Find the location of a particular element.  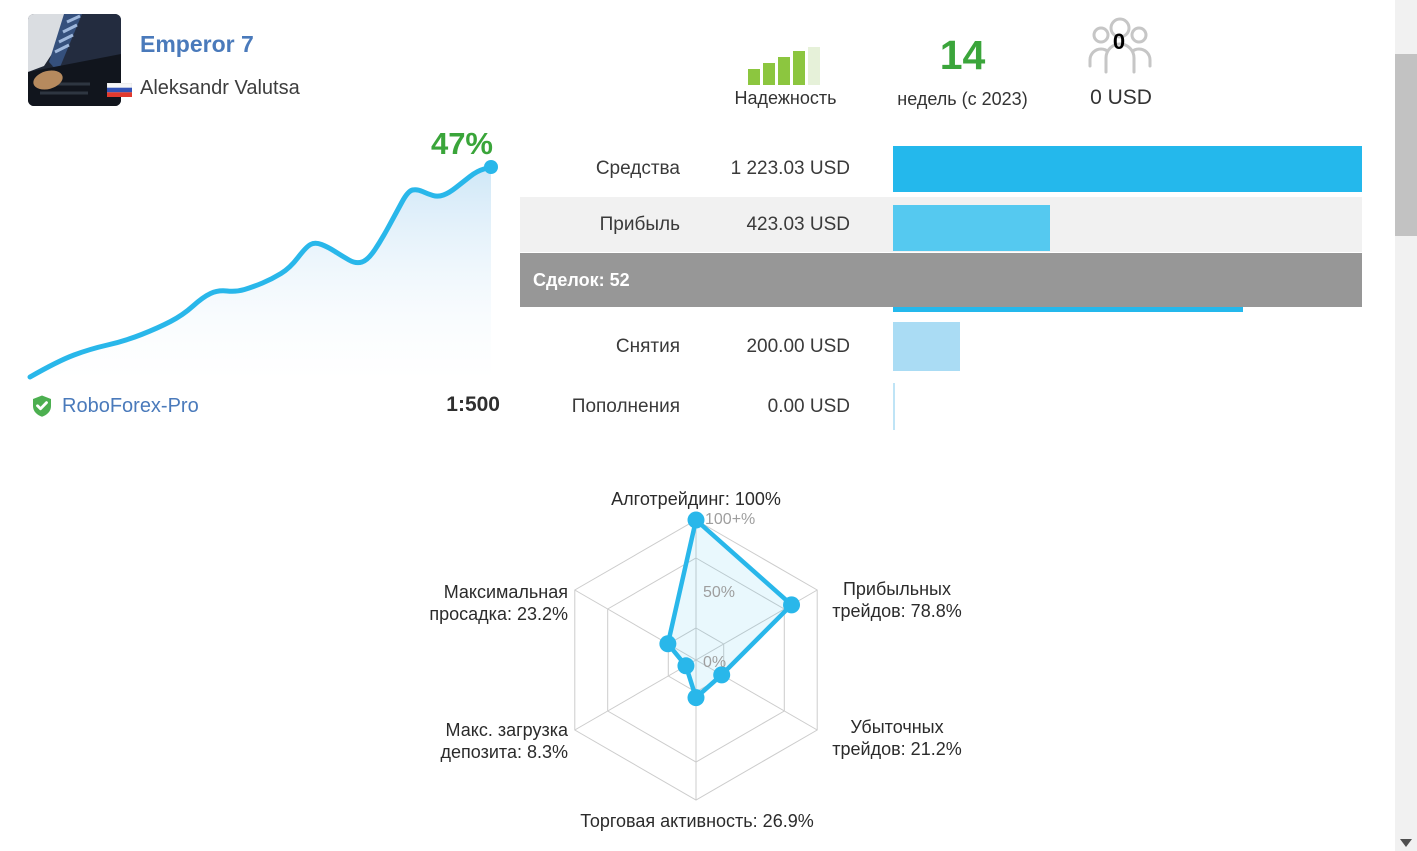

verified-shield-icon is located at coordinates (42, 408).